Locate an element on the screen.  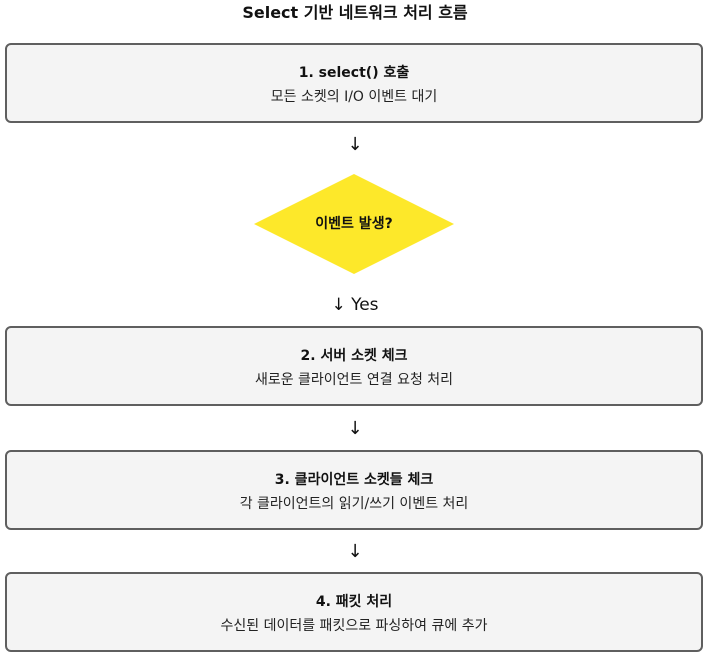
step-title: 1. select() 호출 is located at coordinates (354, 73).